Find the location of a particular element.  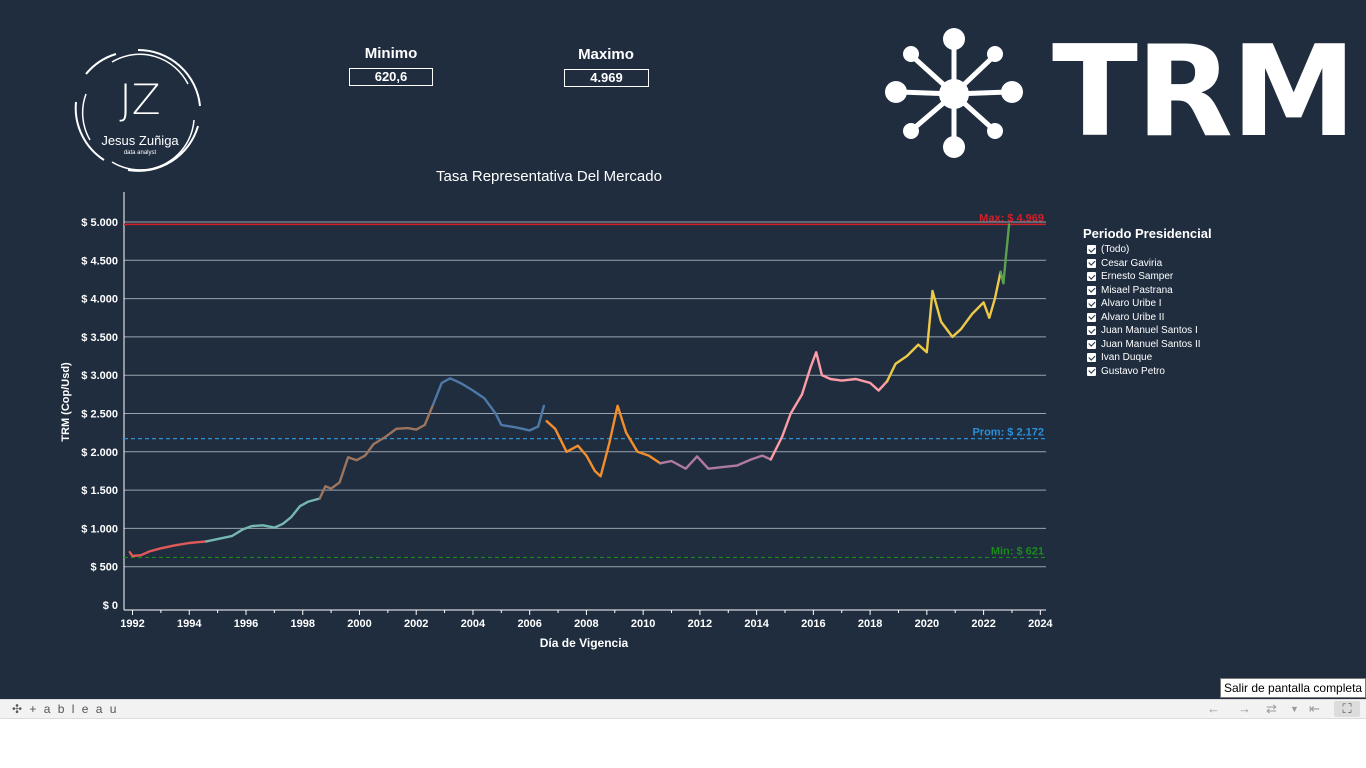

x-tick-label: 2008 is located at coordinates (586, 624).